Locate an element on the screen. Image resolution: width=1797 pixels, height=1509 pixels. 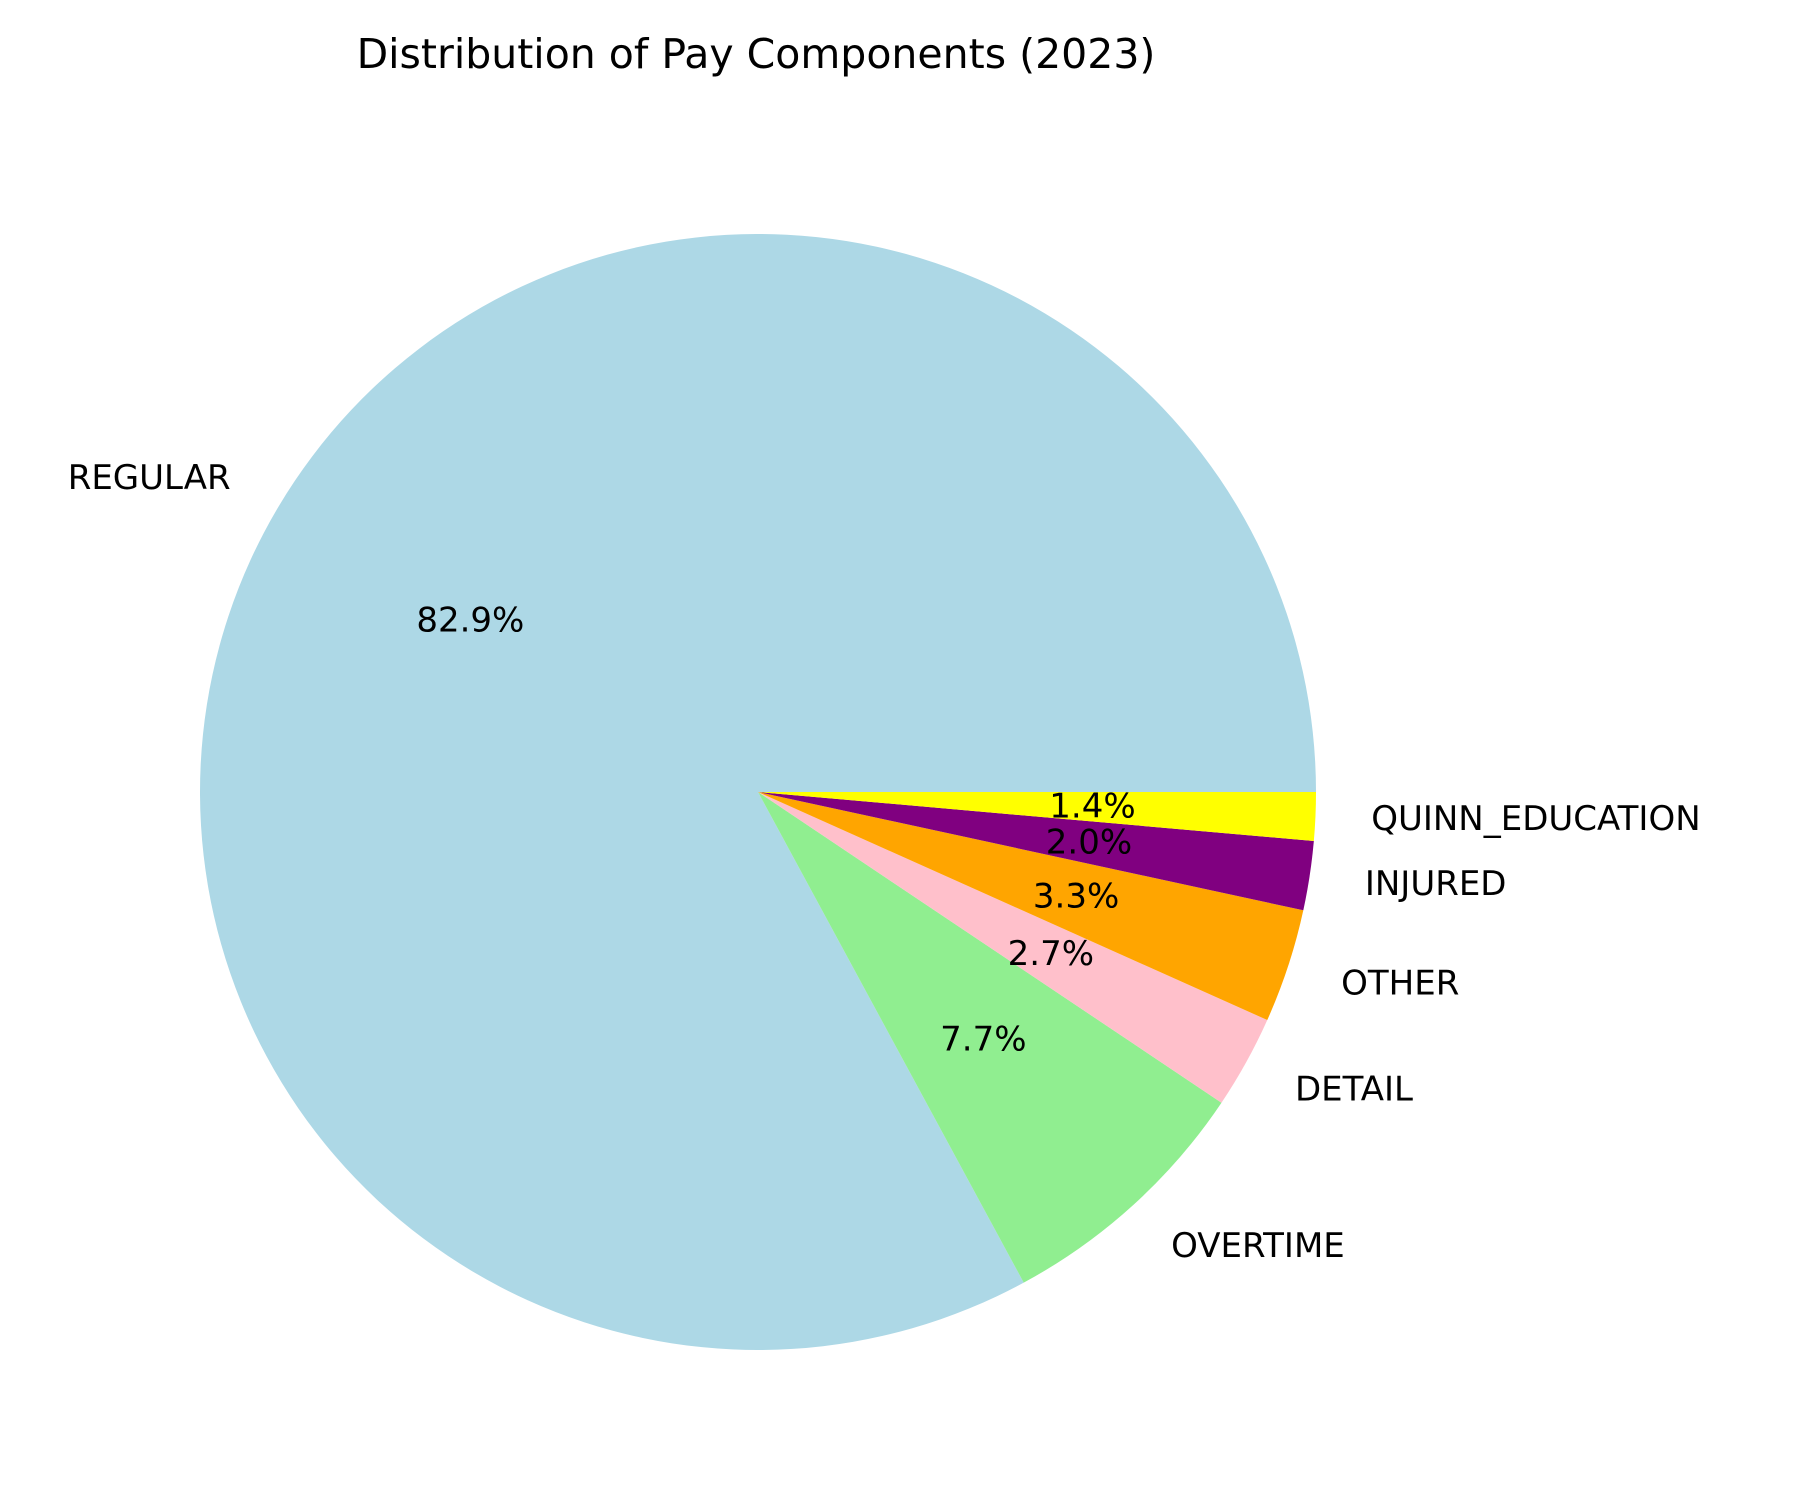
pie-slice-detail is located at coordinates (1013, 947).